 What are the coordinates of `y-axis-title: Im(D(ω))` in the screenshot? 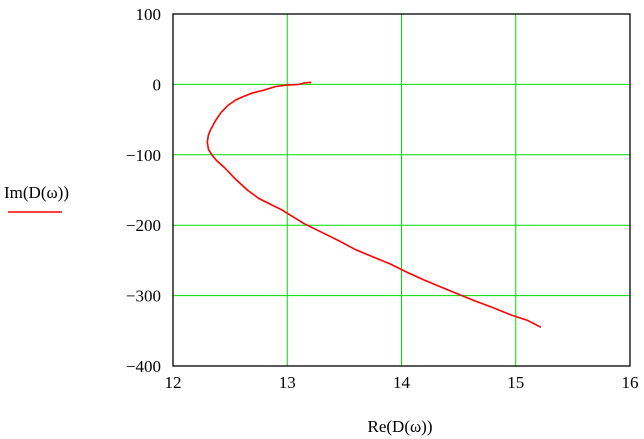 It's located at (36, 192).